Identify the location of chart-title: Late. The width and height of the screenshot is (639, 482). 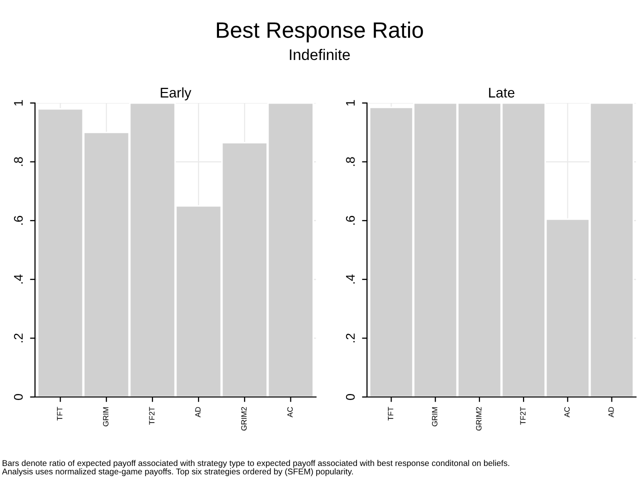
(501, 93).